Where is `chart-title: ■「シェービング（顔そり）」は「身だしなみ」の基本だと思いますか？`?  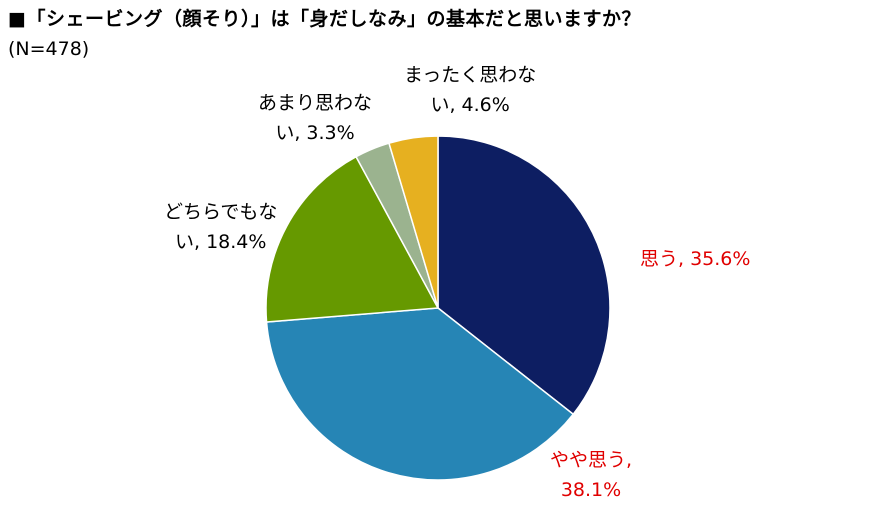 chart-title: ■「シェービング（顔そり）」は「身だしなみ」の基本だと思いますか？ is located at coordinates (324, 19).